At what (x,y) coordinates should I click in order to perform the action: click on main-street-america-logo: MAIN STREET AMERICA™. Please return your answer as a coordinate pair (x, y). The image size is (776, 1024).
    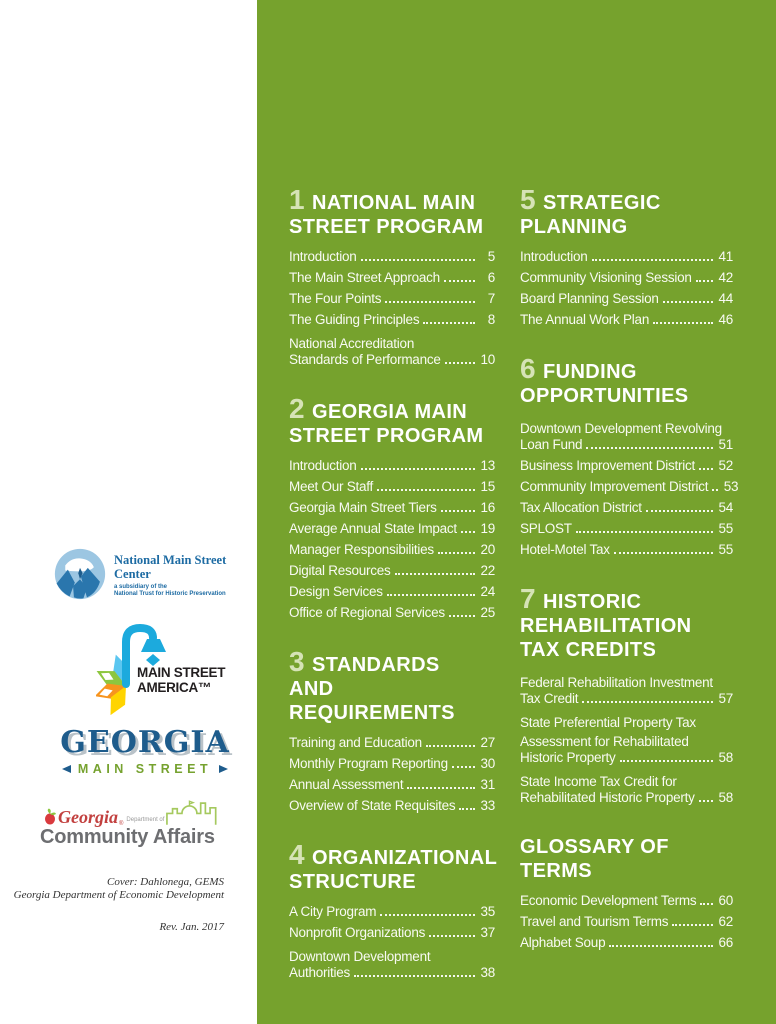
    Looking at the image, I should click on (170, 667).